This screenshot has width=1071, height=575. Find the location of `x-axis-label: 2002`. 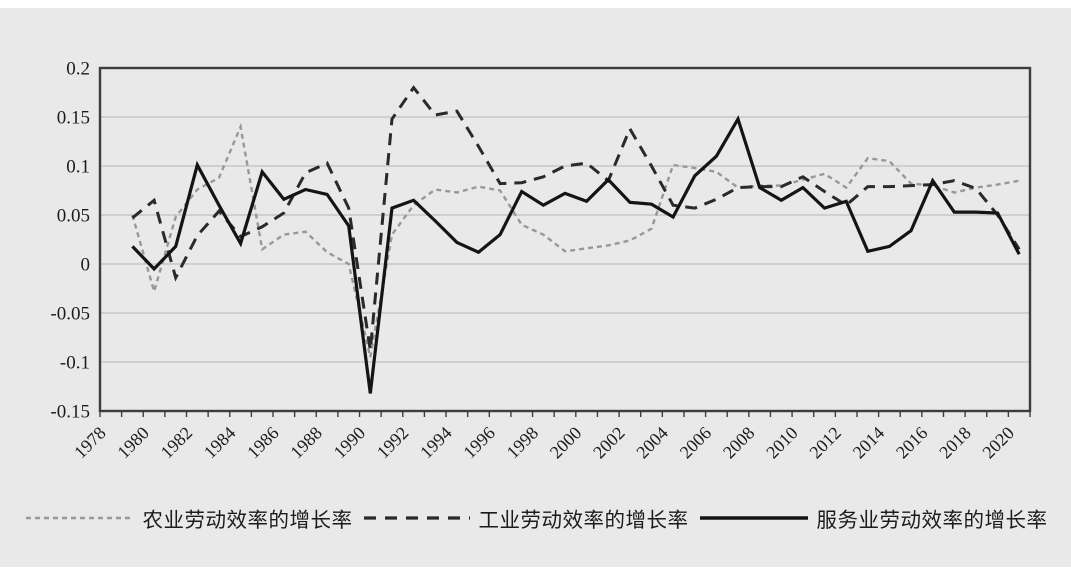

x-axis-label: 2002 is located at coordinates (609, 443).